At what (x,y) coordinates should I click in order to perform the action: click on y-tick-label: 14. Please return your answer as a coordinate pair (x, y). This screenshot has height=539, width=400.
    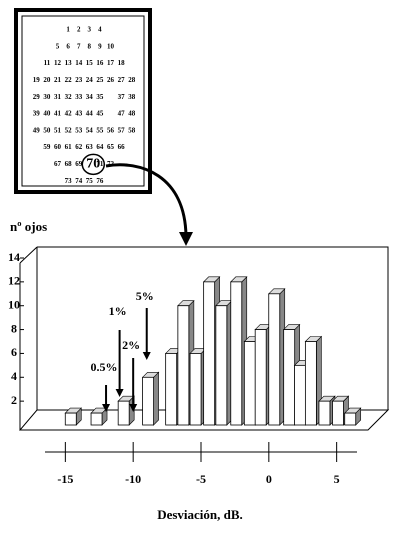
    Looking at the image, I should click on (14, 257).